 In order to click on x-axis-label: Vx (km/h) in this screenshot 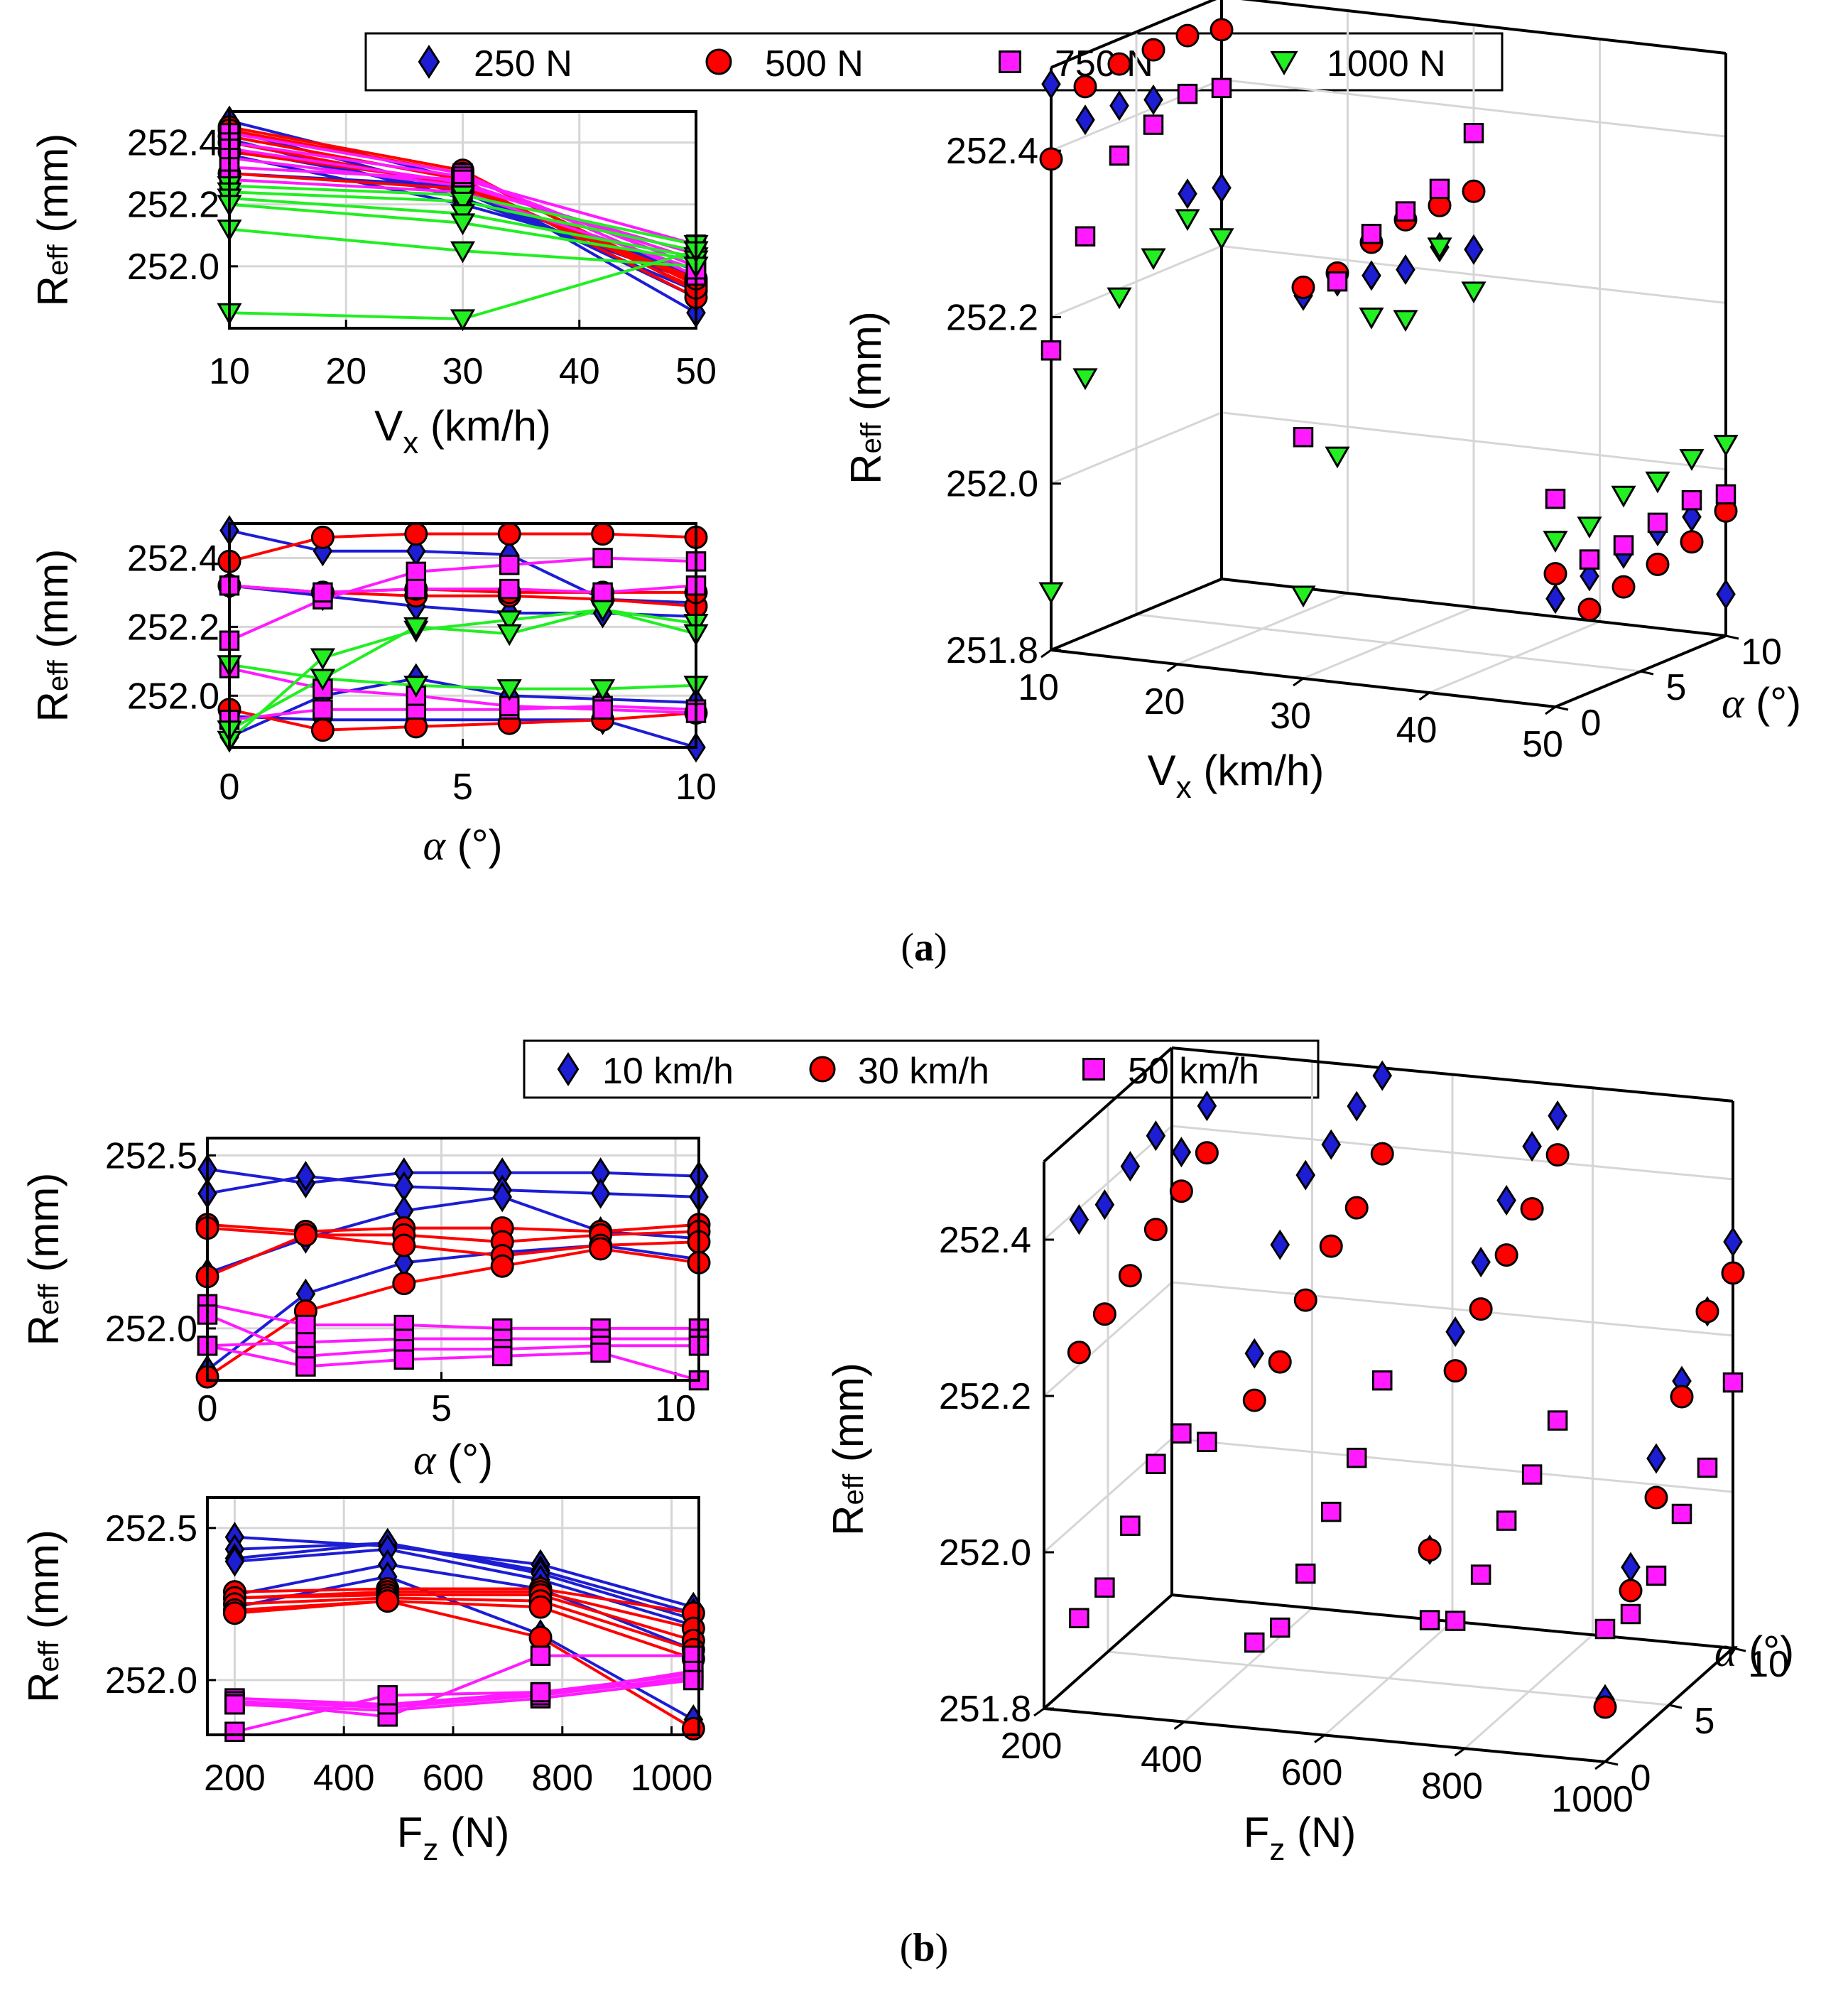, I will do `click(1236, 776)`.